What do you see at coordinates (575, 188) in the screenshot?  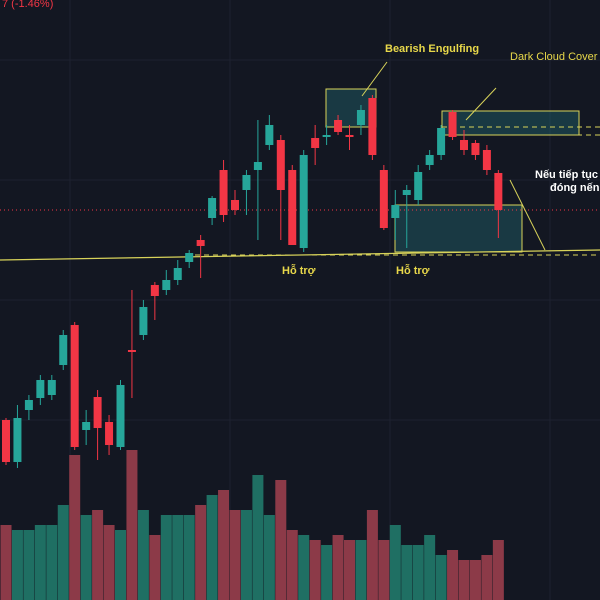 I see `annotation: đóng nến đỏ` at bounding box center [575, 188].